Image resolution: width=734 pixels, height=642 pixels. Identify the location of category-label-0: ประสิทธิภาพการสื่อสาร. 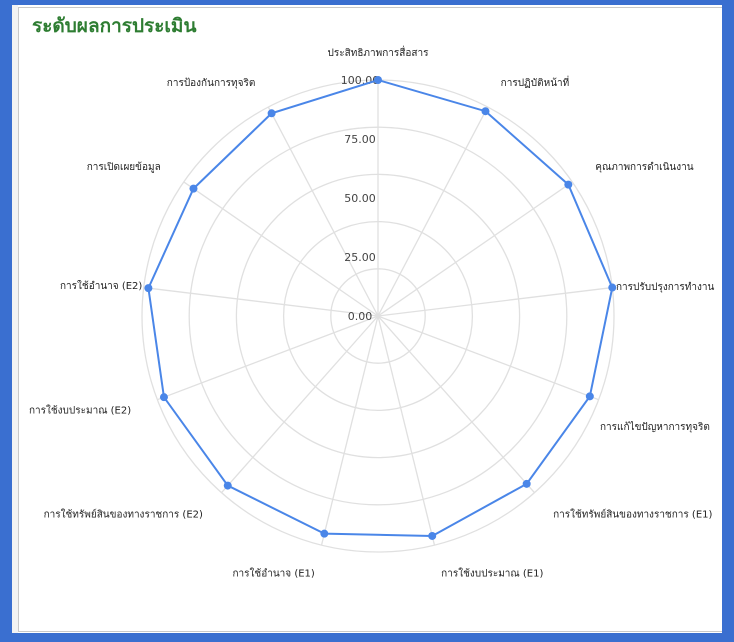
(379, 52).